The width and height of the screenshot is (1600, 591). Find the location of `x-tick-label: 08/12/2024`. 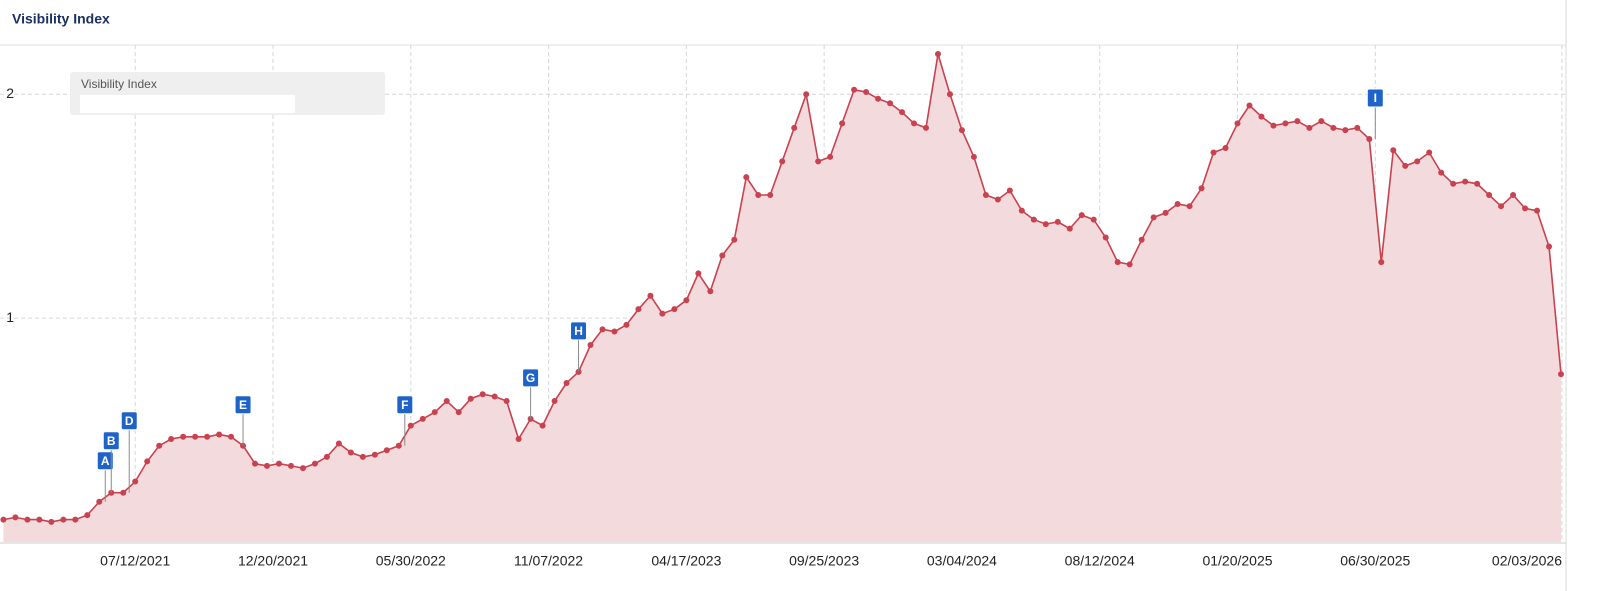

x-tick-label: 08/12/2024 is located at coordinates (1100, 561).